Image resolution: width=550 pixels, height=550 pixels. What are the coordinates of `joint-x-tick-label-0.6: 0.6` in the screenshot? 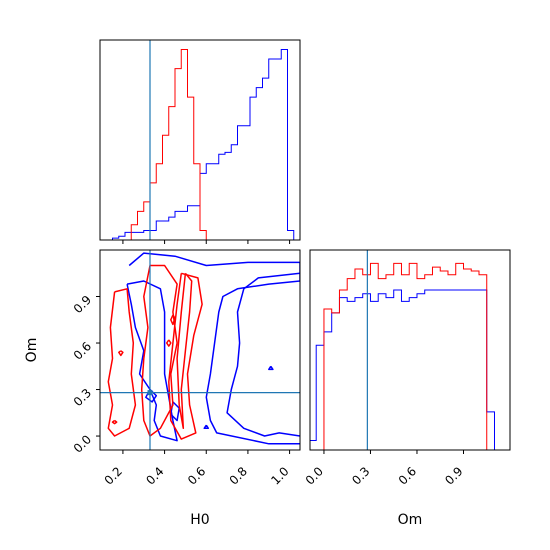 It's located at (196, 475).